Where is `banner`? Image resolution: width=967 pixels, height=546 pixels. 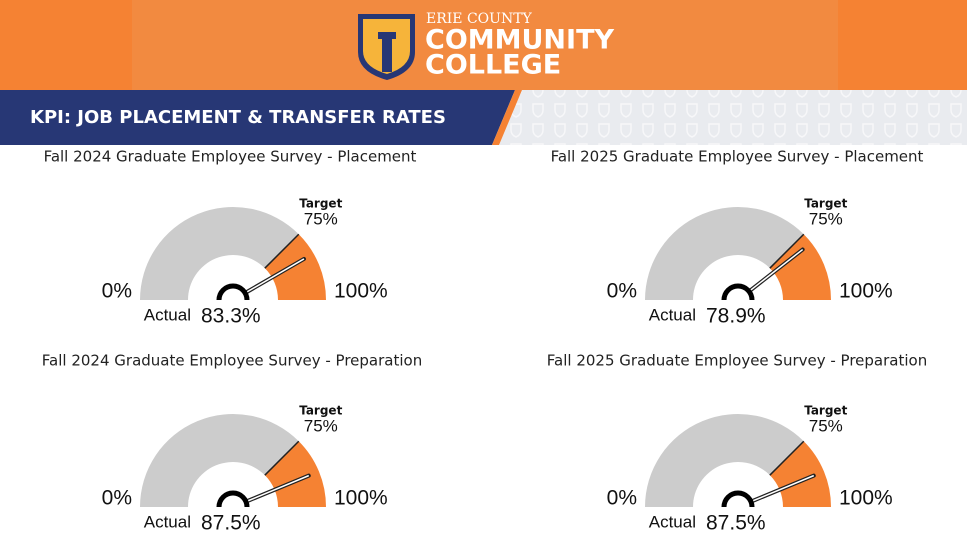 banner is located at coordinates (257, 117).